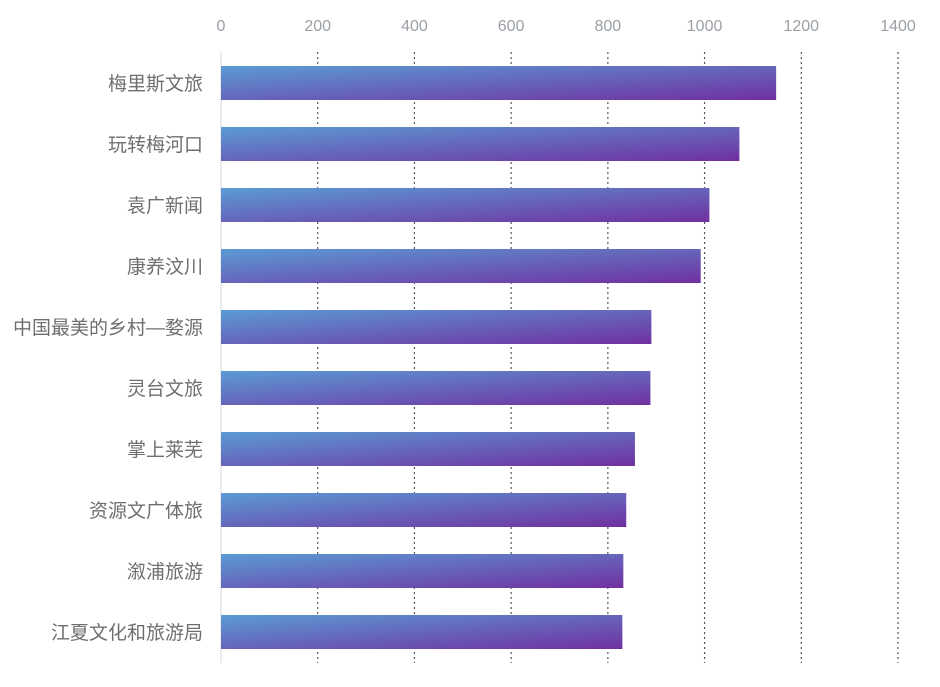 The image size is (940, 687). What do you see at coordinates (155, 145) in the screenshot?
I see `category-label: 玩转梅河口` at bounding box center [155, 145].